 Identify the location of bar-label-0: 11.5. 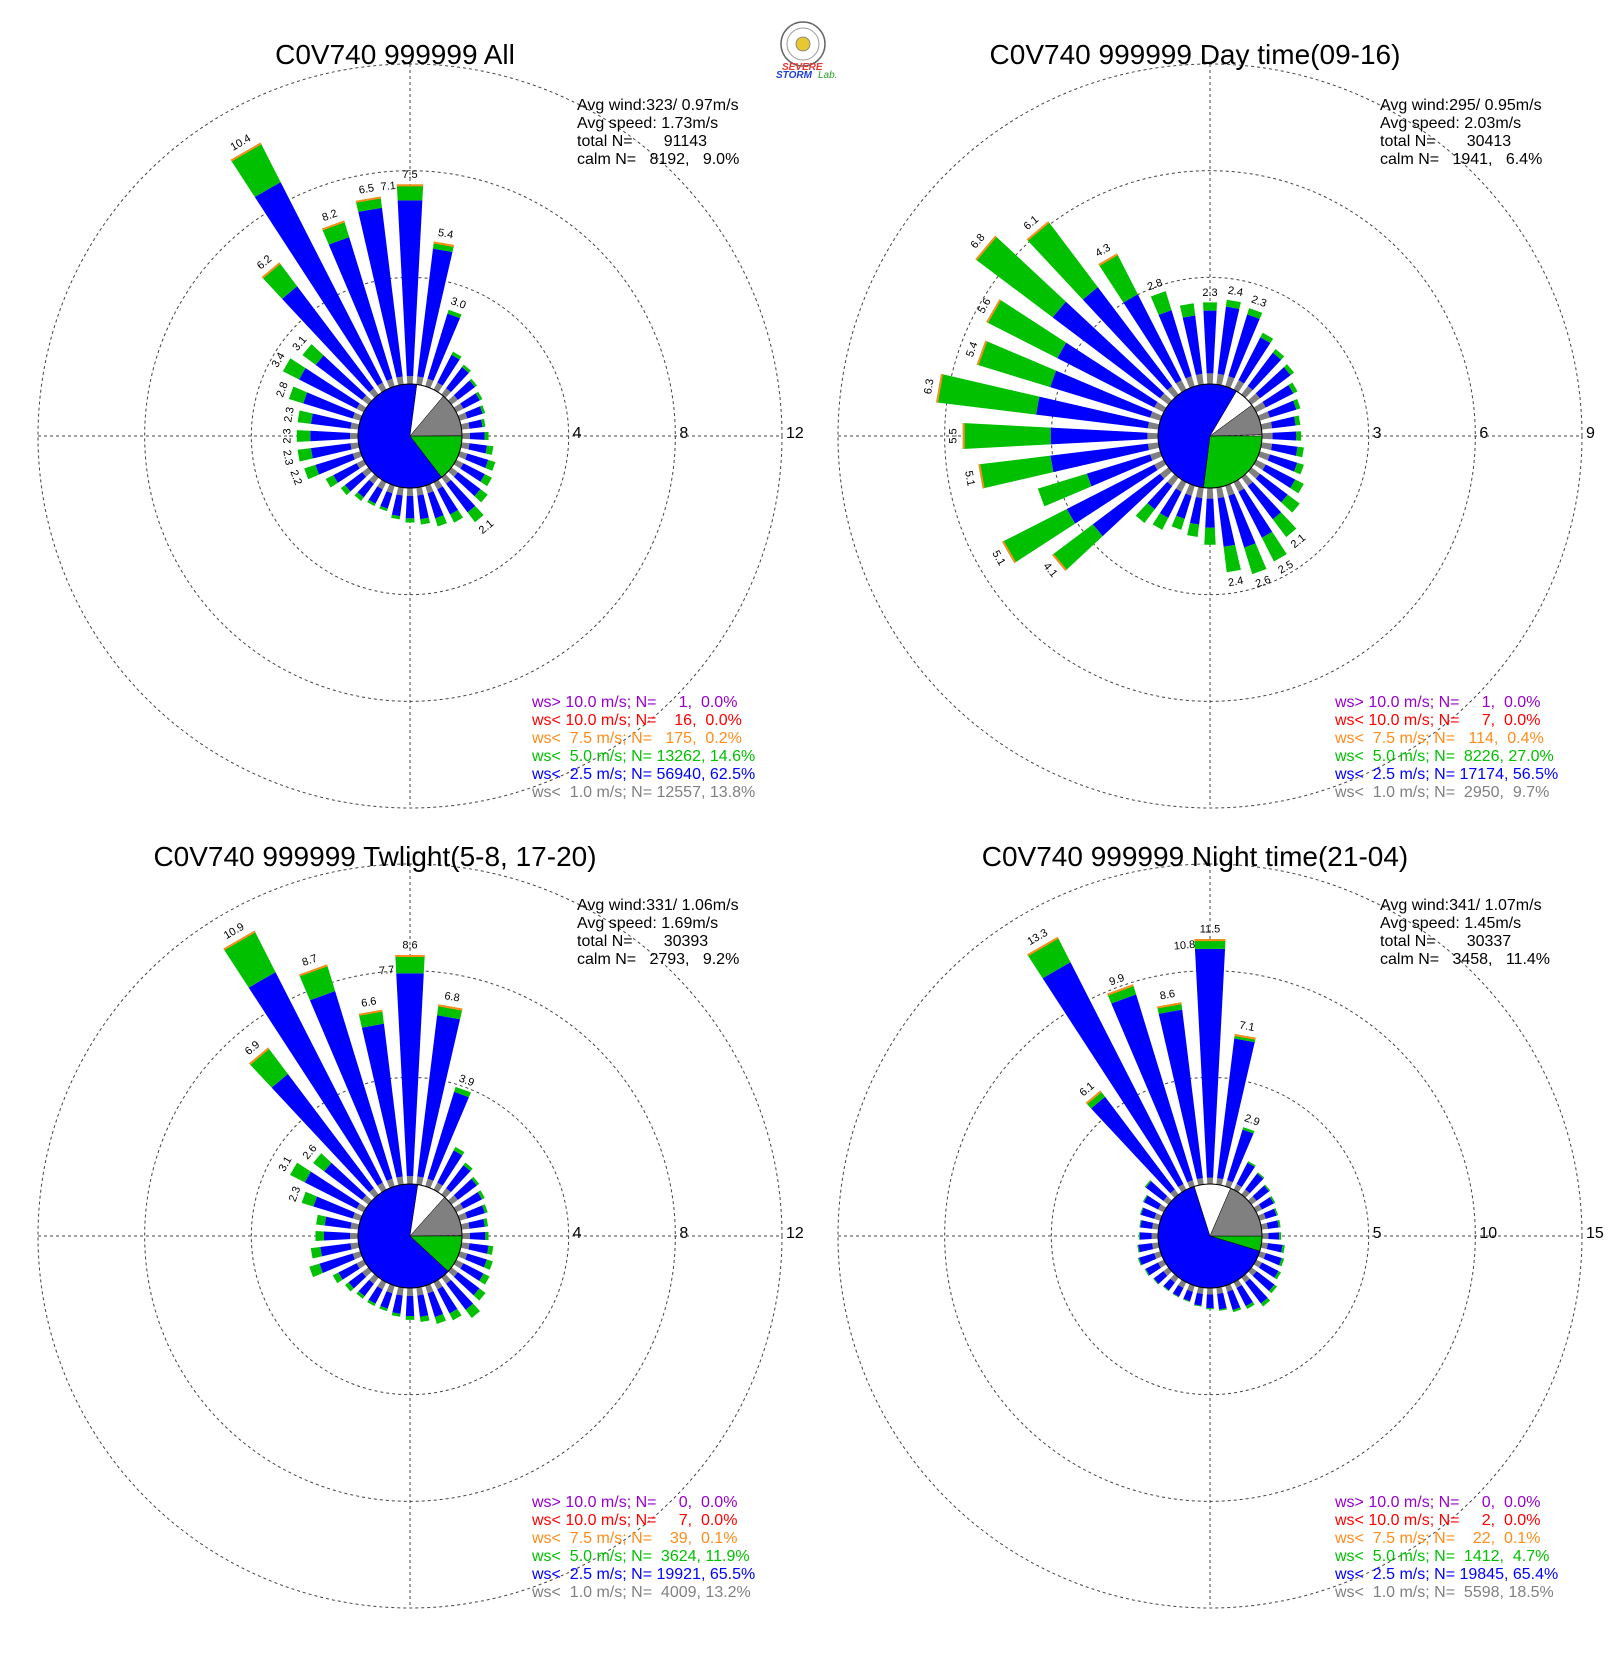
(1210, 930).